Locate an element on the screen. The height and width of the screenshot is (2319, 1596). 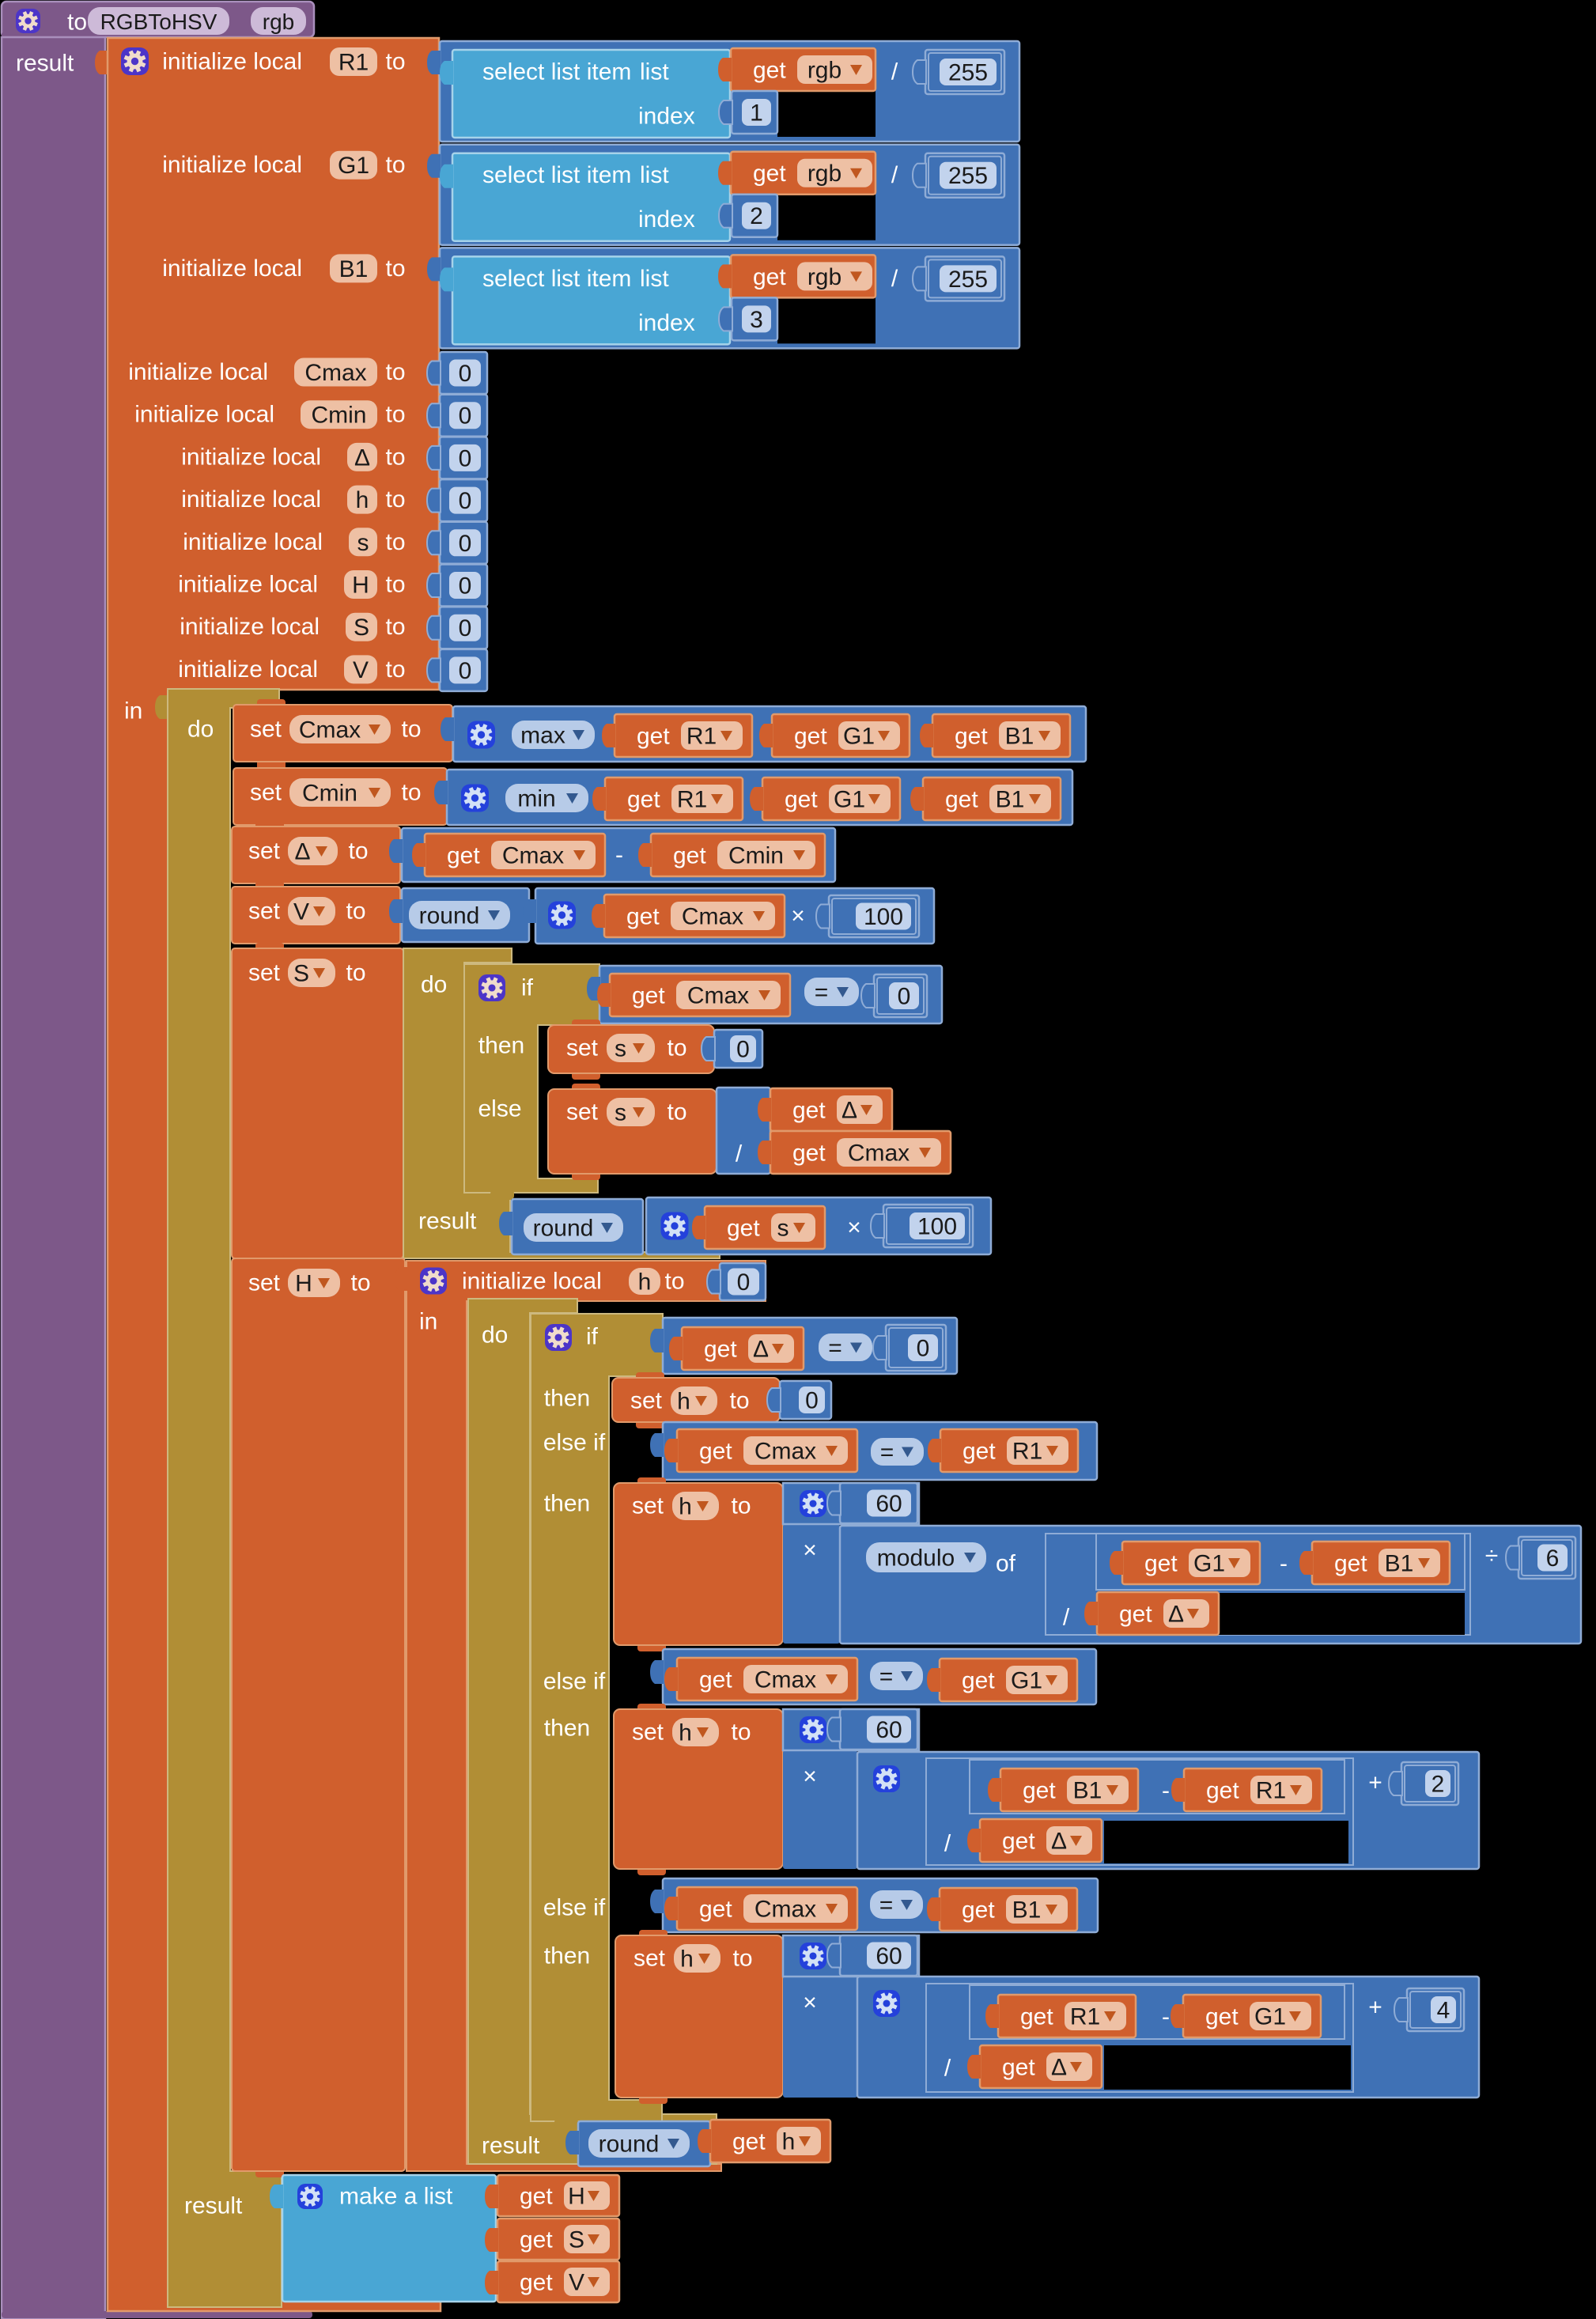
svg-text: else is located at coordinates (499, 1109).